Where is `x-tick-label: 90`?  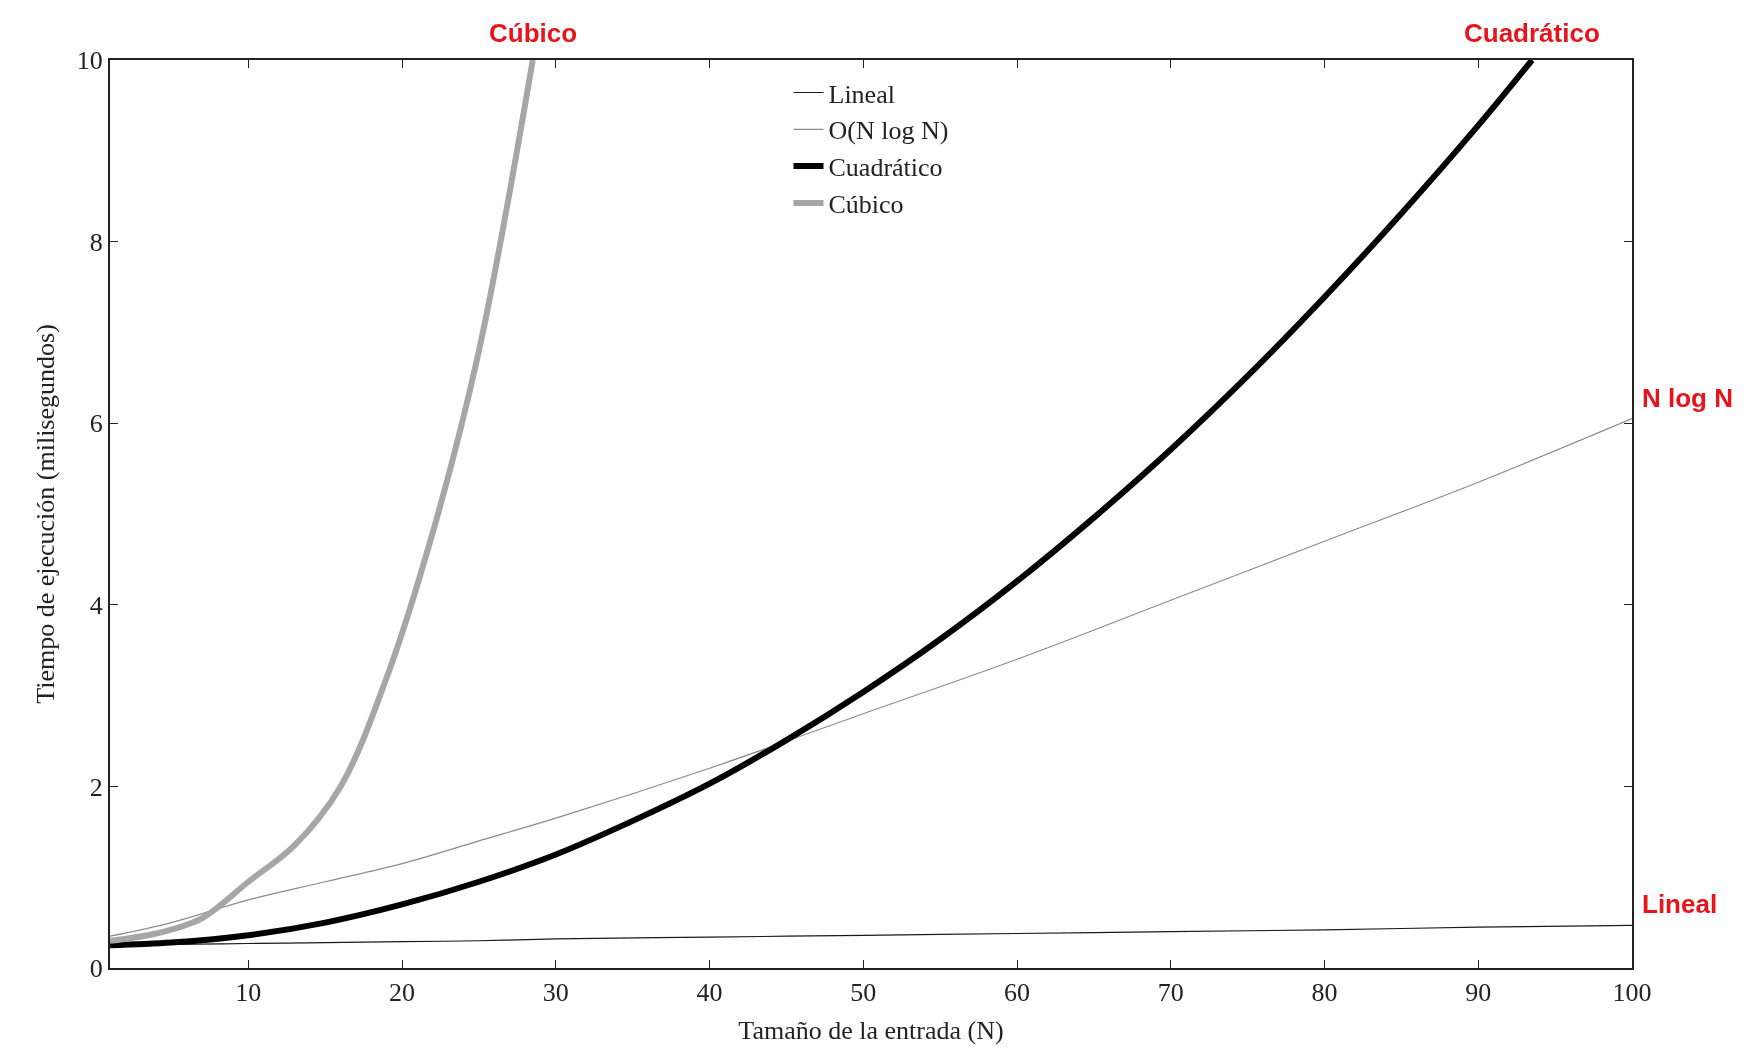 x-tick-label: 90 is located at coordinates (1478, 993).